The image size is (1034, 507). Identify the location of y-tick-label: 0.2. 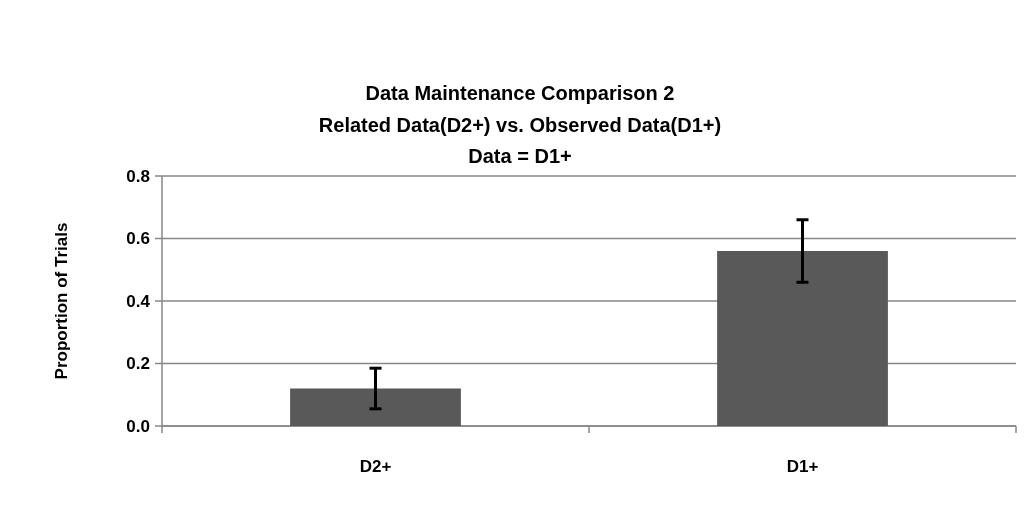
(138, 364).